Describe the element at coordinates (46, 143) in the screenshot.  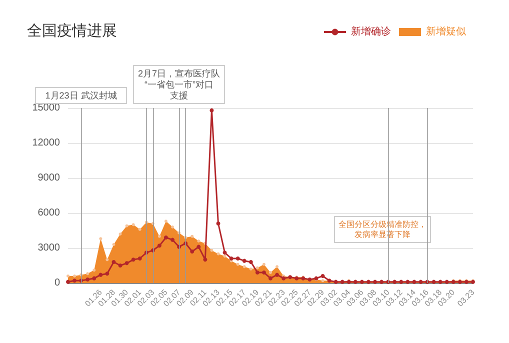
I see `y-tick-label: 12000` at that location.